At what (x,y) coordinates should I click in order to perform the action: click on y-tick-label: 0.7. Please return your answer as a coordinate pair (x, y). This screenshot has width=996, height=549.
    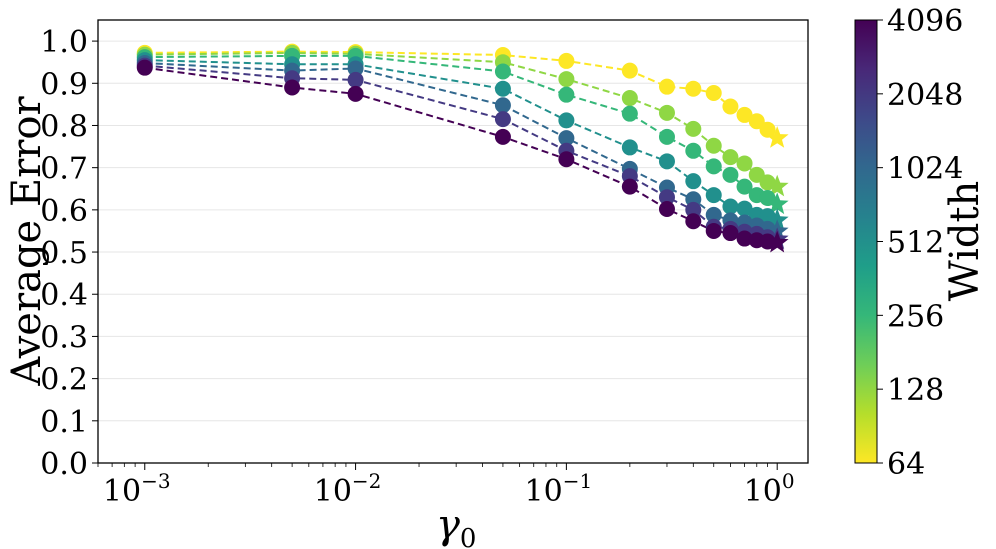
    Looking at the image, I should click on (64, 169).